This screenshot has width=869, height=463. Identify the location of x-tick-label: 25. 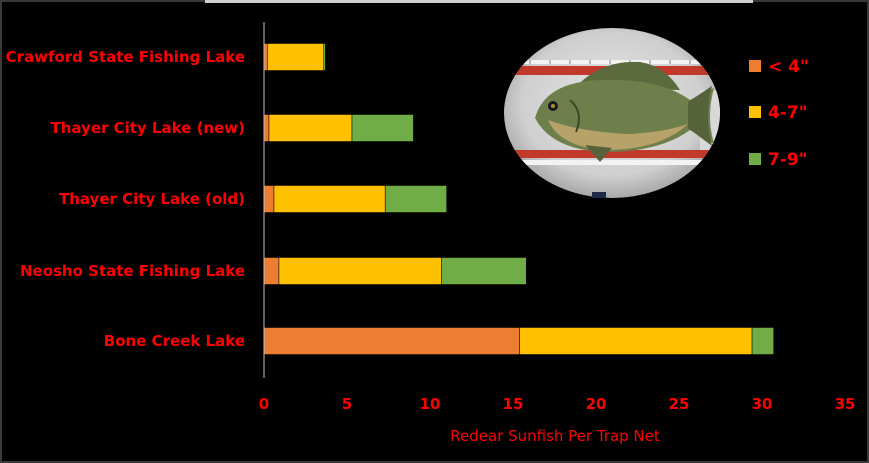
(679, 404).